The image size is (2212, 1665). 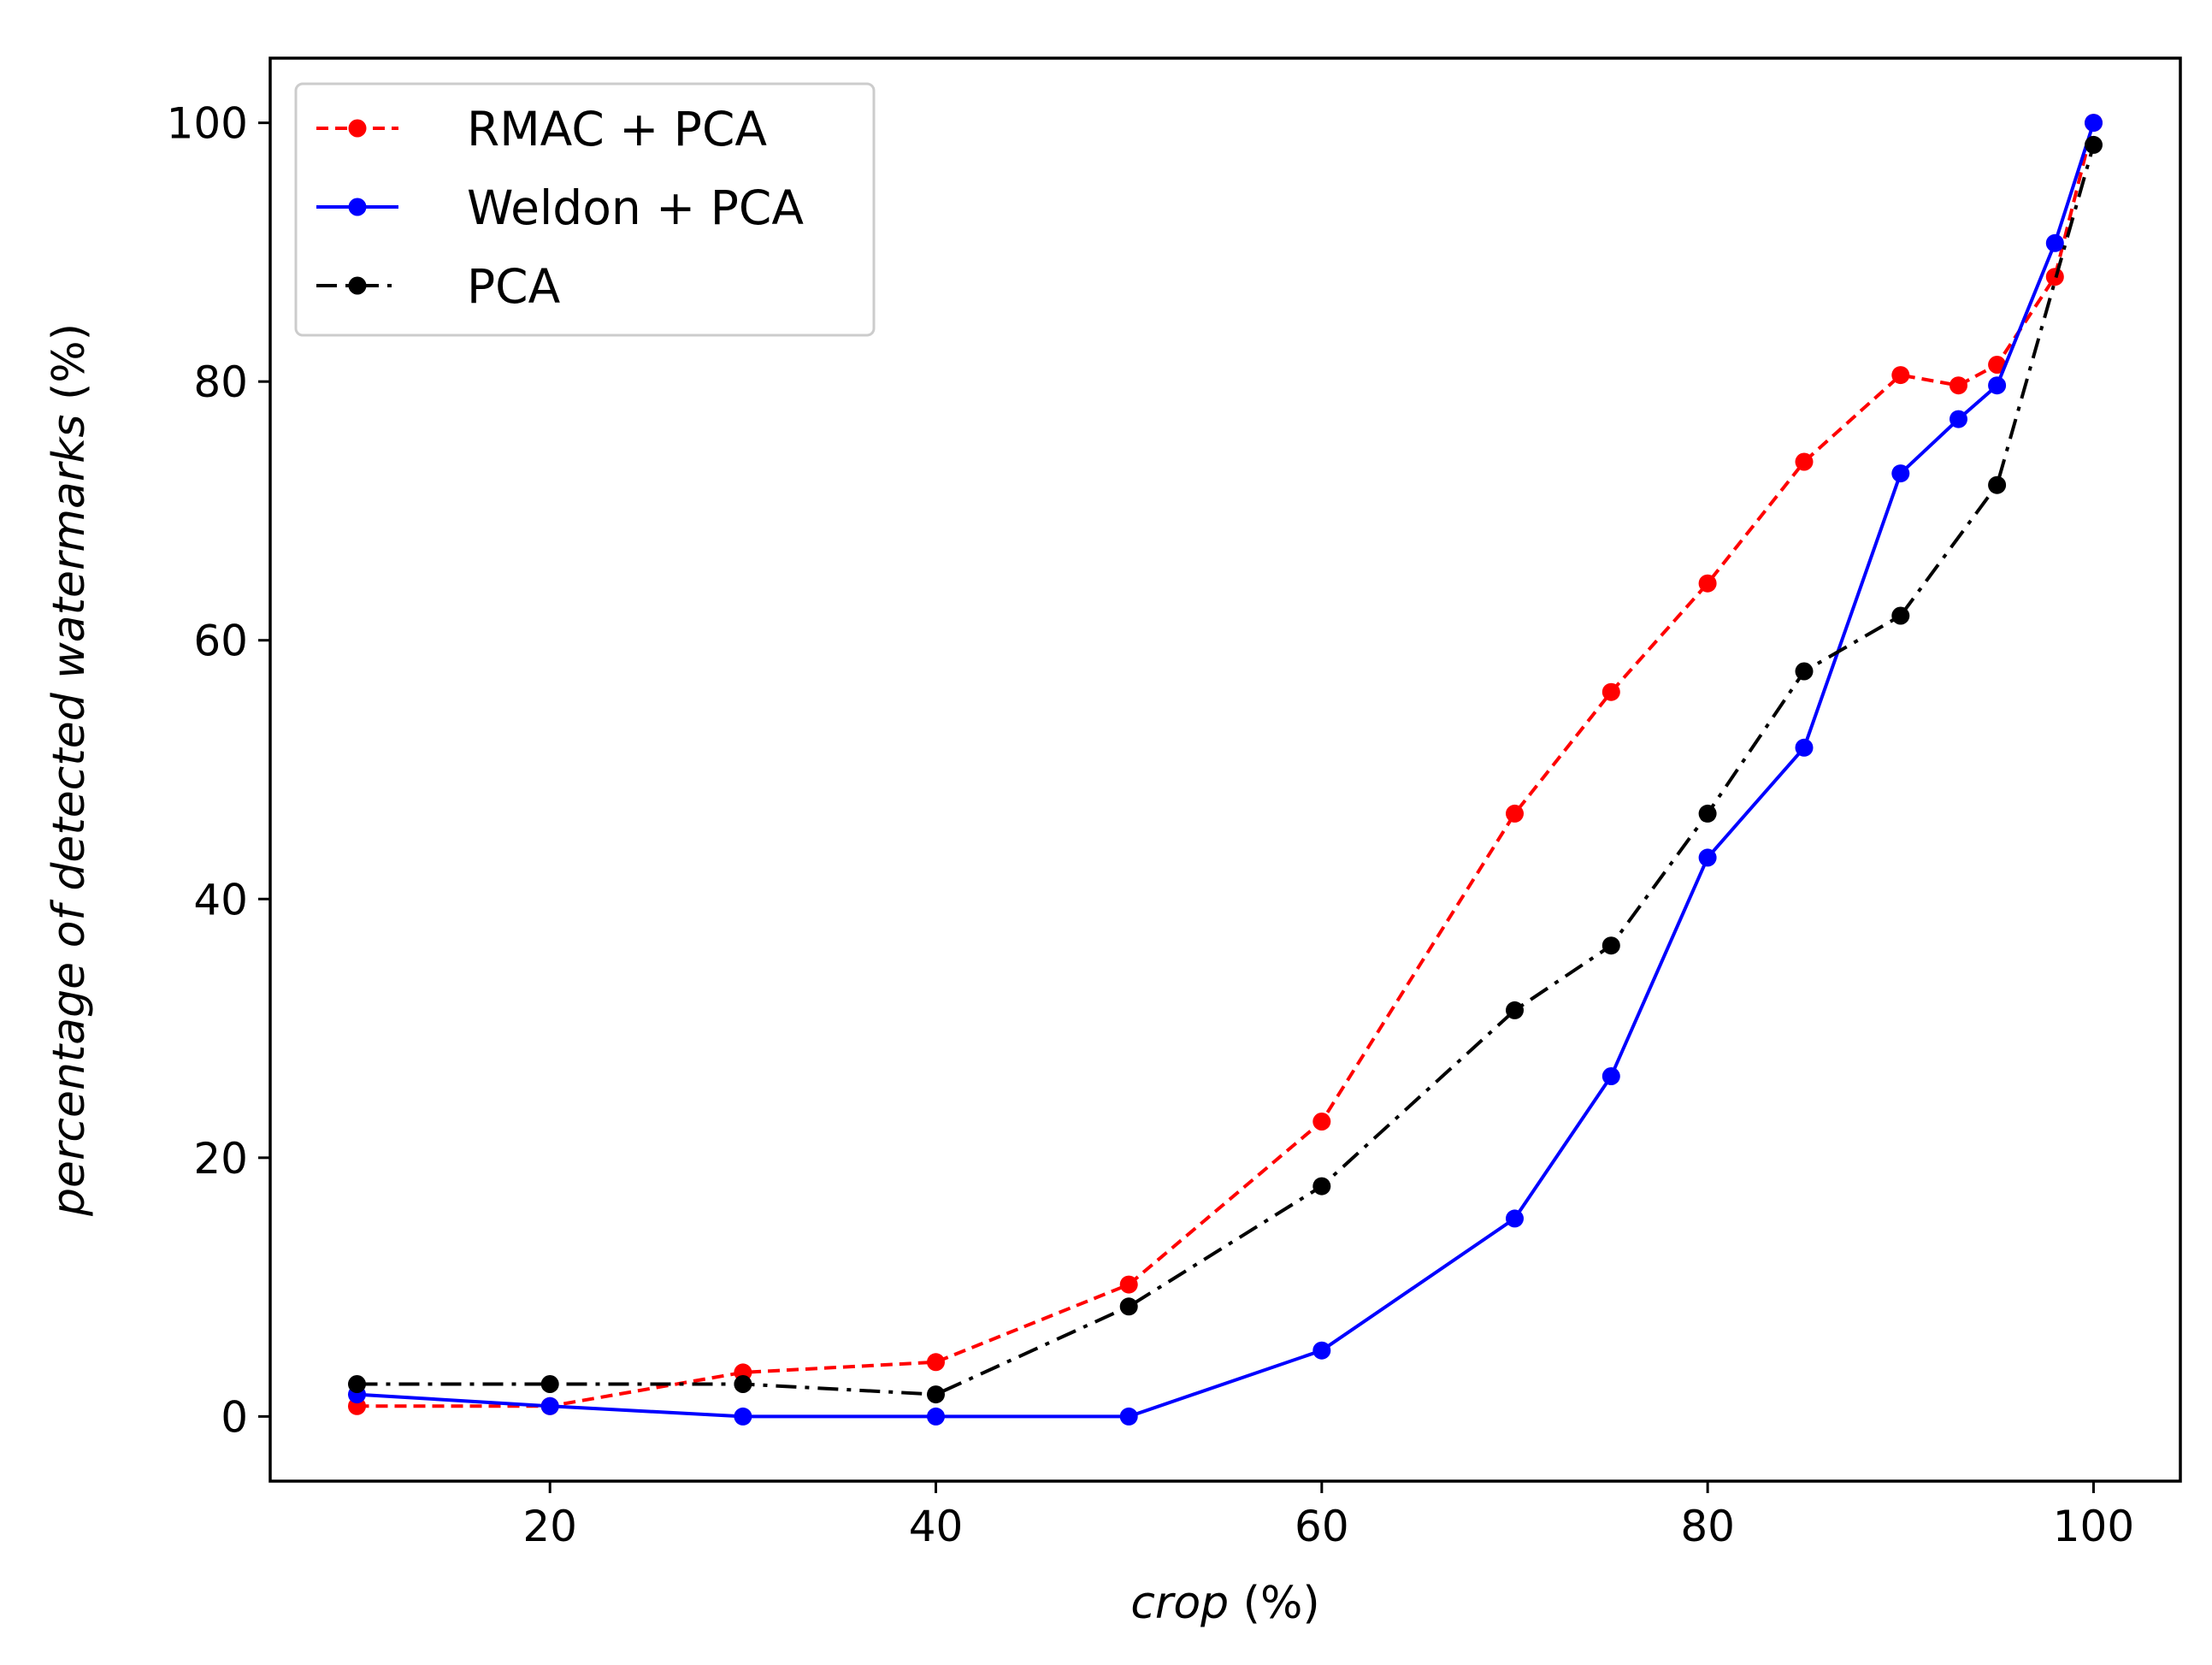 I want to click on x-tick-label-3: 60, so click(x=1322, y=1527).